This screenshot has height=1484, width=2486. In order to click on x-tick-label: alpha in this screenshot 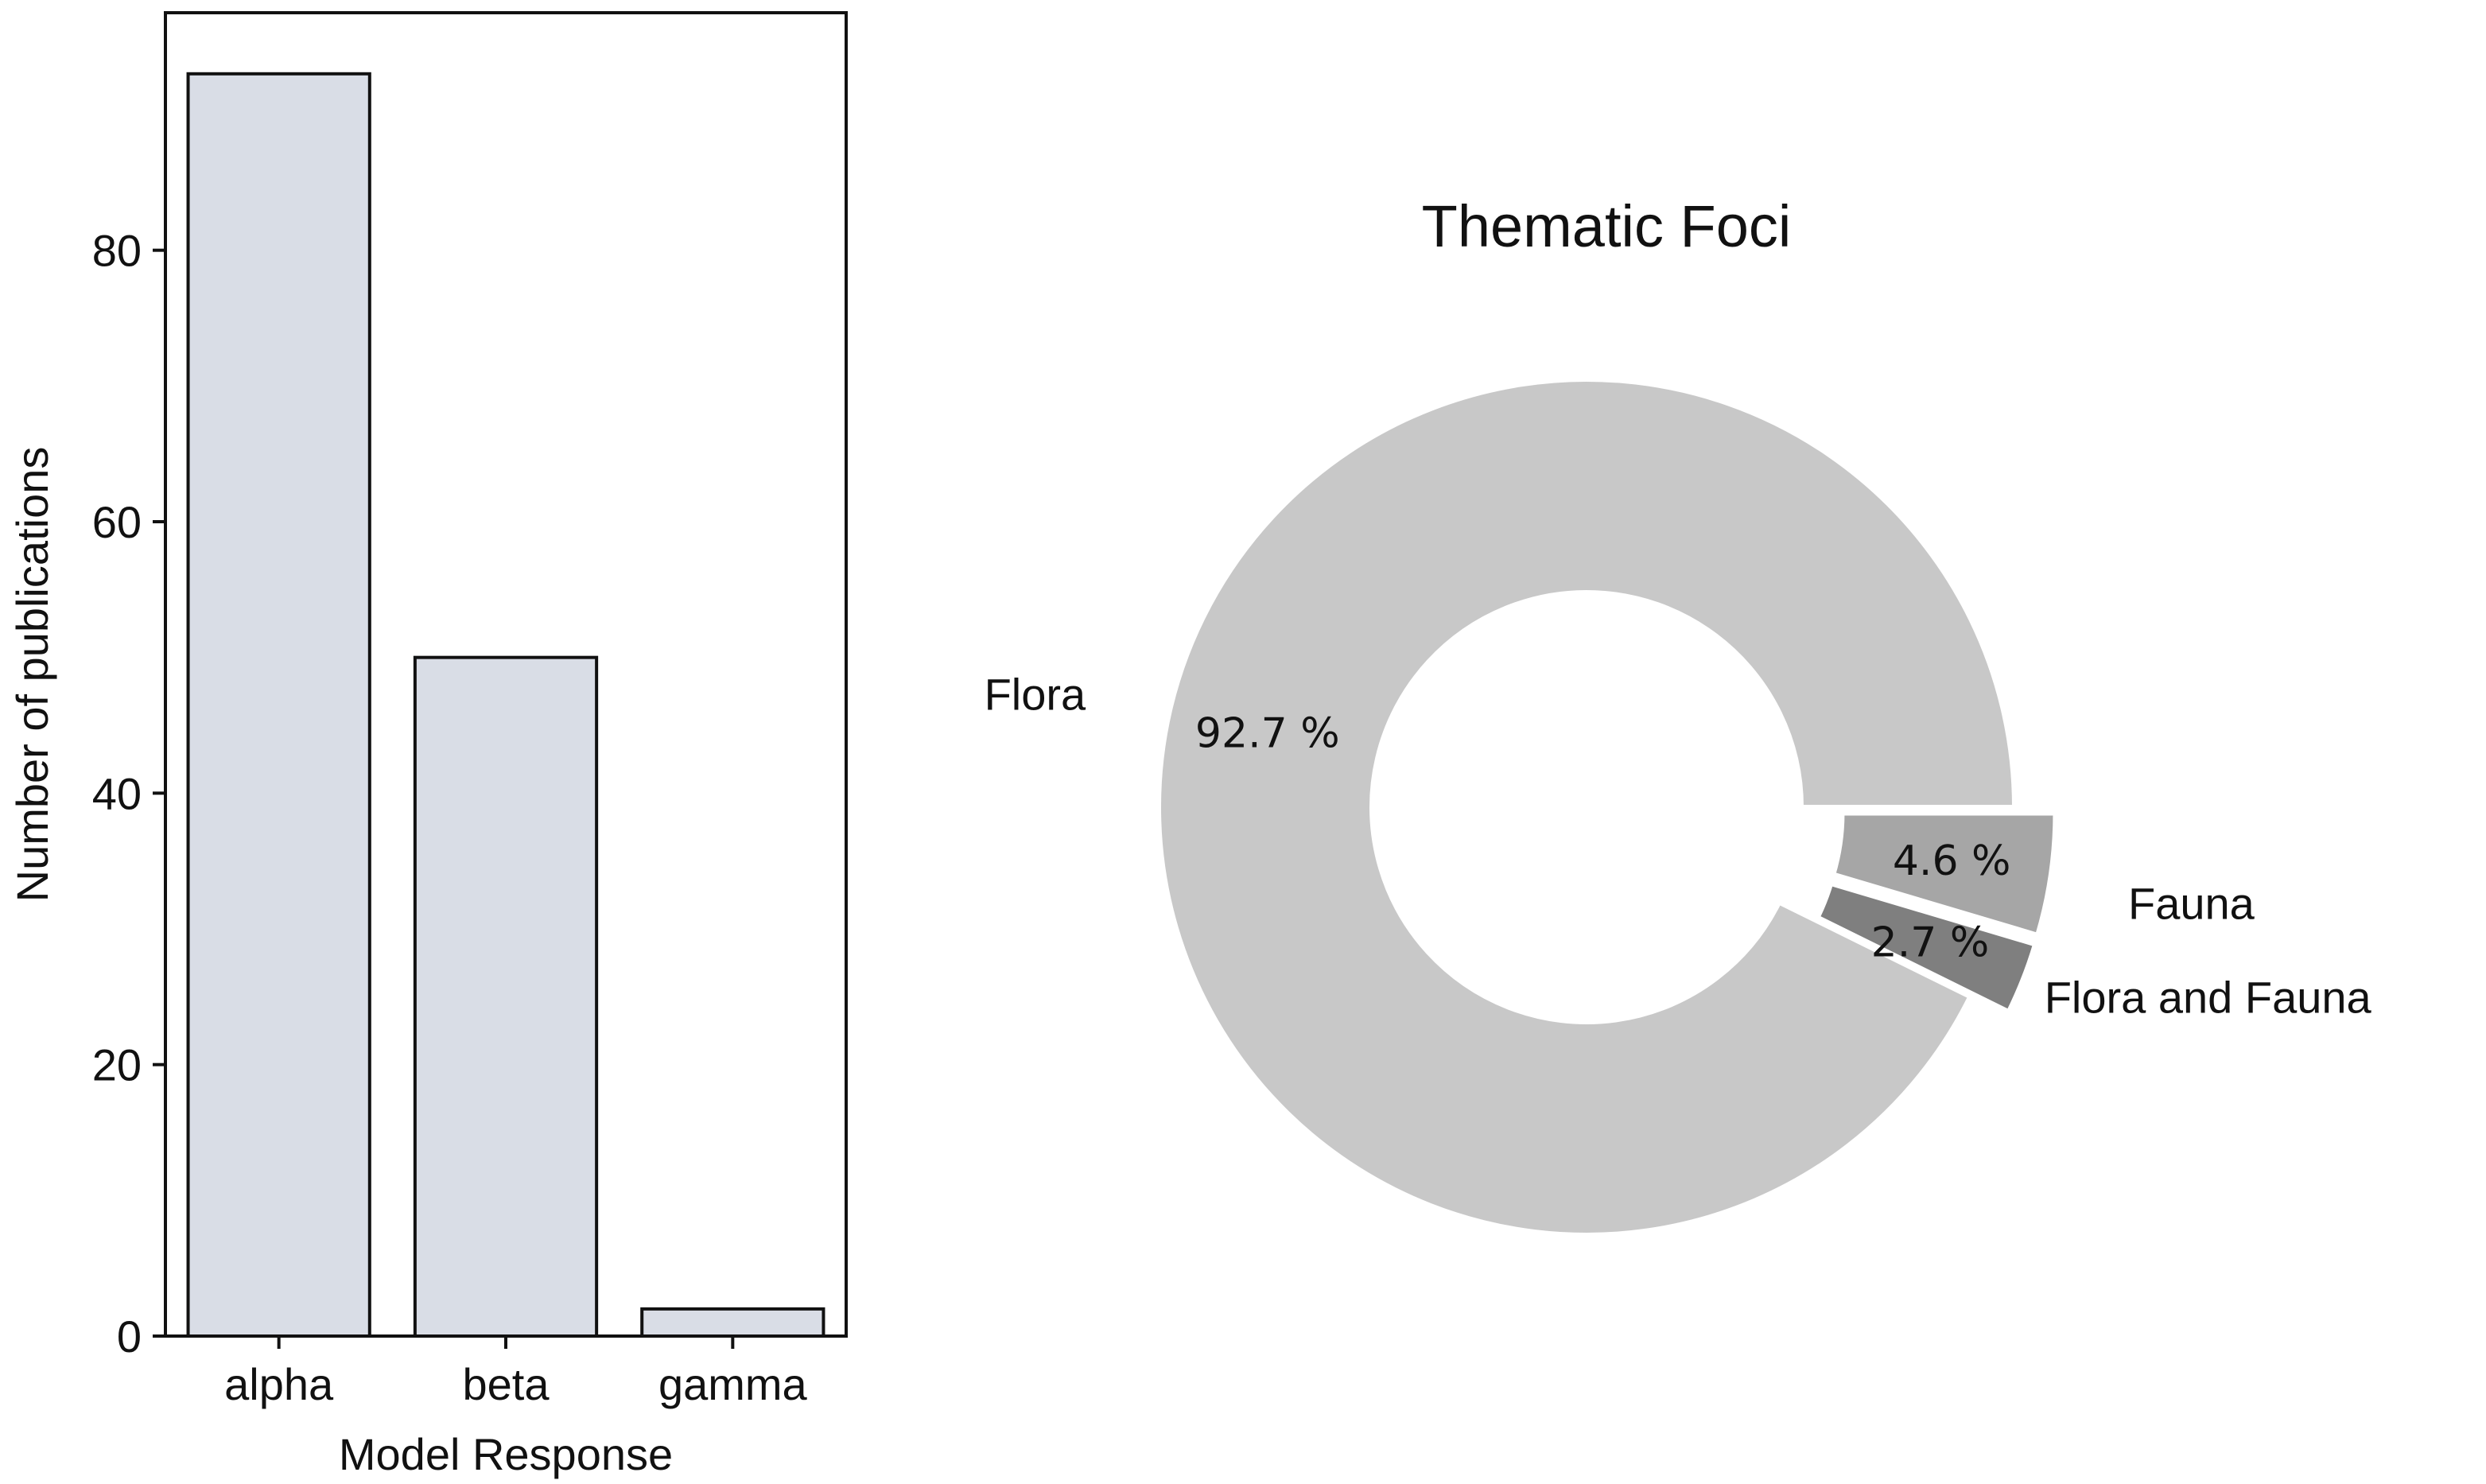, I will do `click(279, 1384)`.